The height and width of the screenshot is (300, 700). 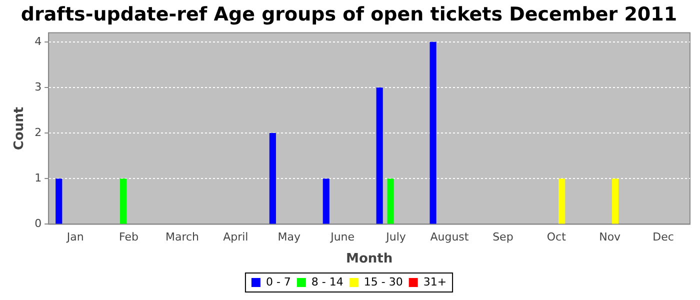 I want to click on x-tick-label: Nov, so click(x=610, y=237).